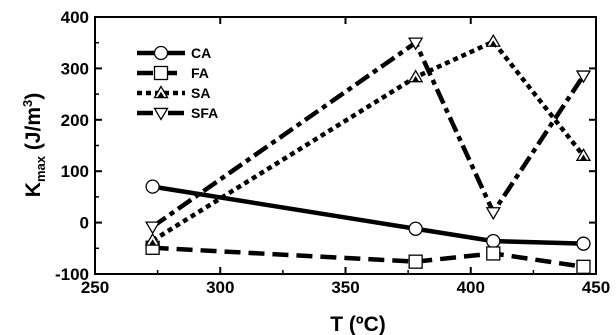  What do you see at coordinates (201, 53) in the screenshot?
I see `legend-label: CA` at bounding box center [201, 53].